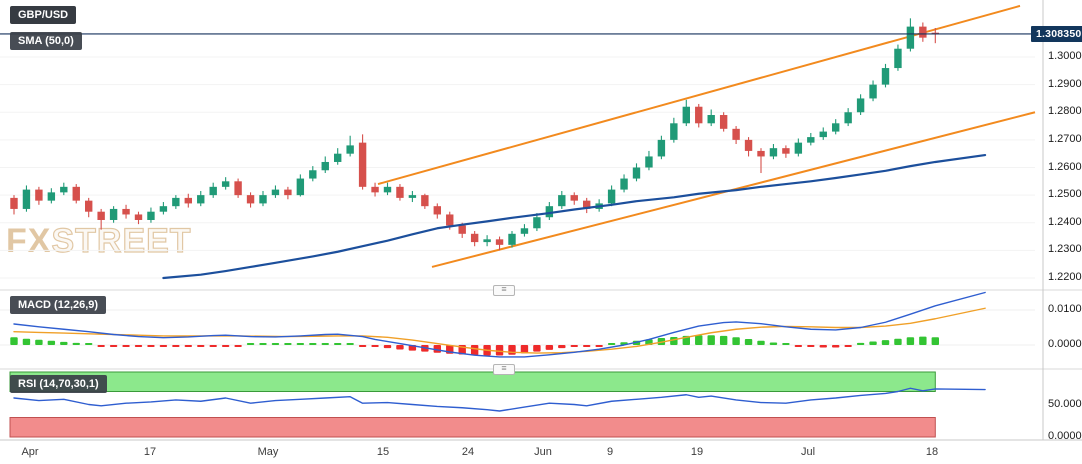 The image size is (1082, 464). What do you see at coordinates (1065, 436) in the screenshot?
I see `rsi-axis-label: 0.0000` at bounding box center [1065, 436].